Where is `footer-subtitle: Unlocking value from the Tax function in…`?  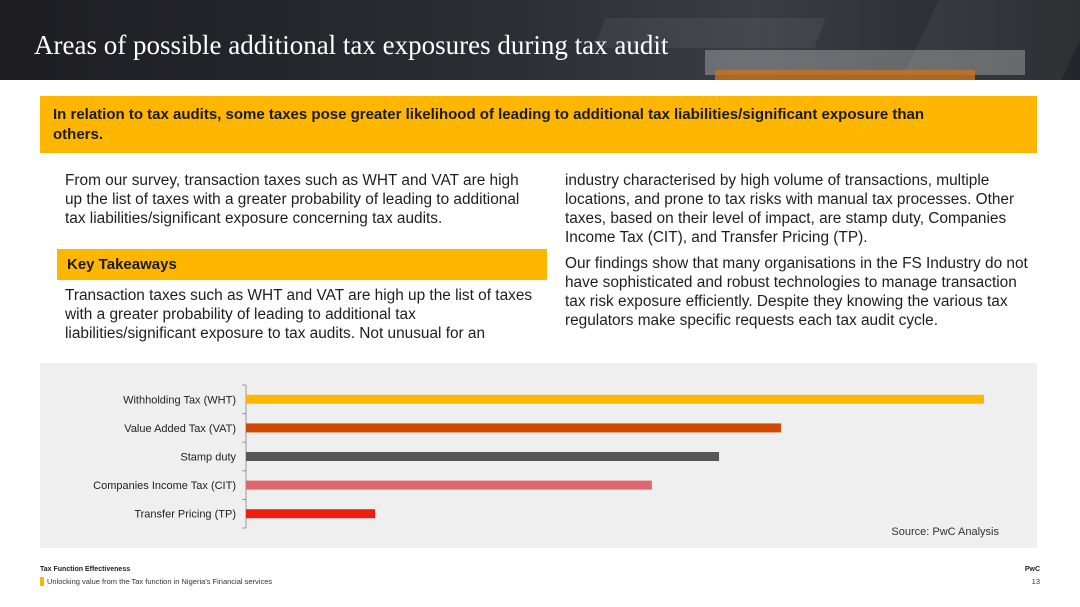
footer-subtitle: Unlocking value from the Tax function in… is located at coordinates (160, 581).